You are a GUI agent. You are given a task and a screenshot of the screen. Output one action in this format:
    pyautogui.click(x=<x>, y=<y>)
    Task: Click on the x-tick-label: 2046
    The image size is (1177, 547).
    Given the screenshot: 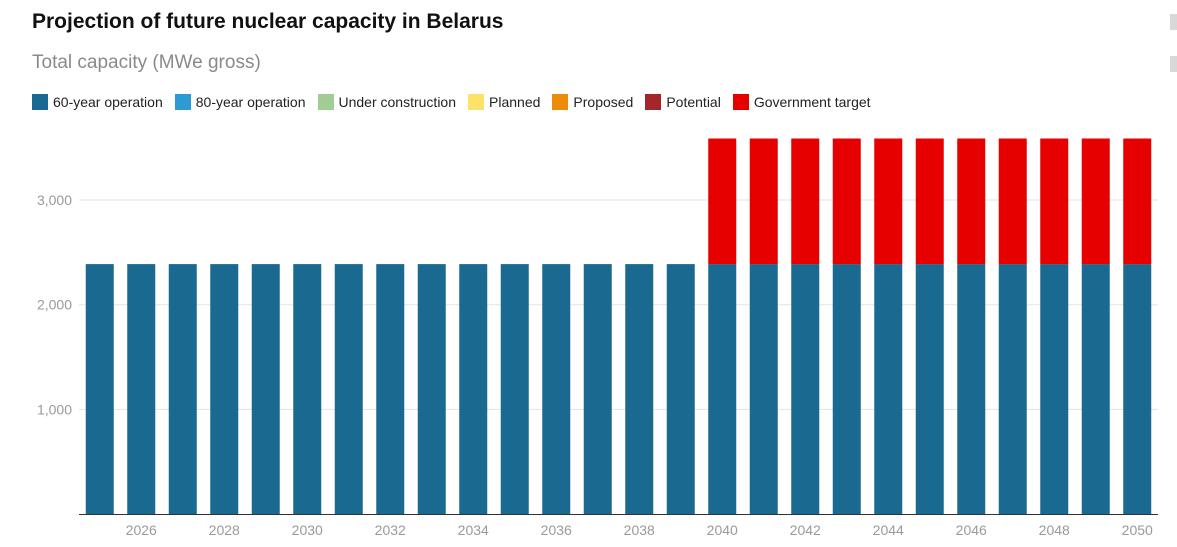 What is the action you would take?
    pyautogui.click(x=971, y=530)
    